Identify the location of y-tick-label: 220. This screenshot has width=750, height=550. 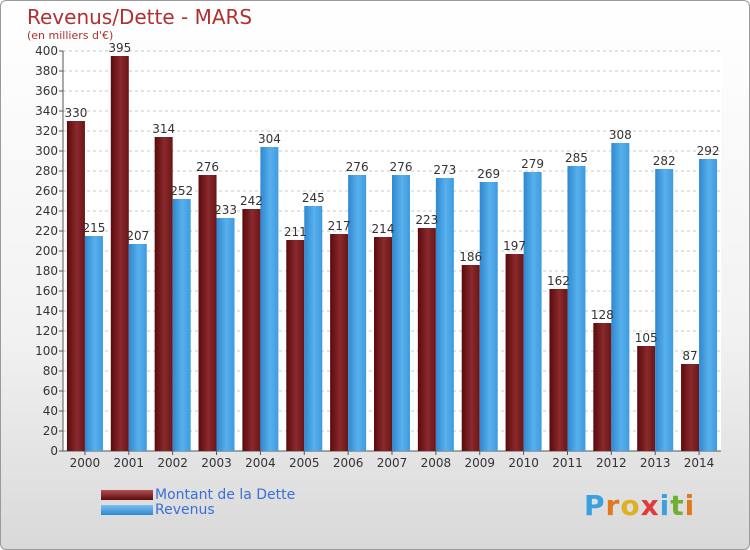
(46, 231).